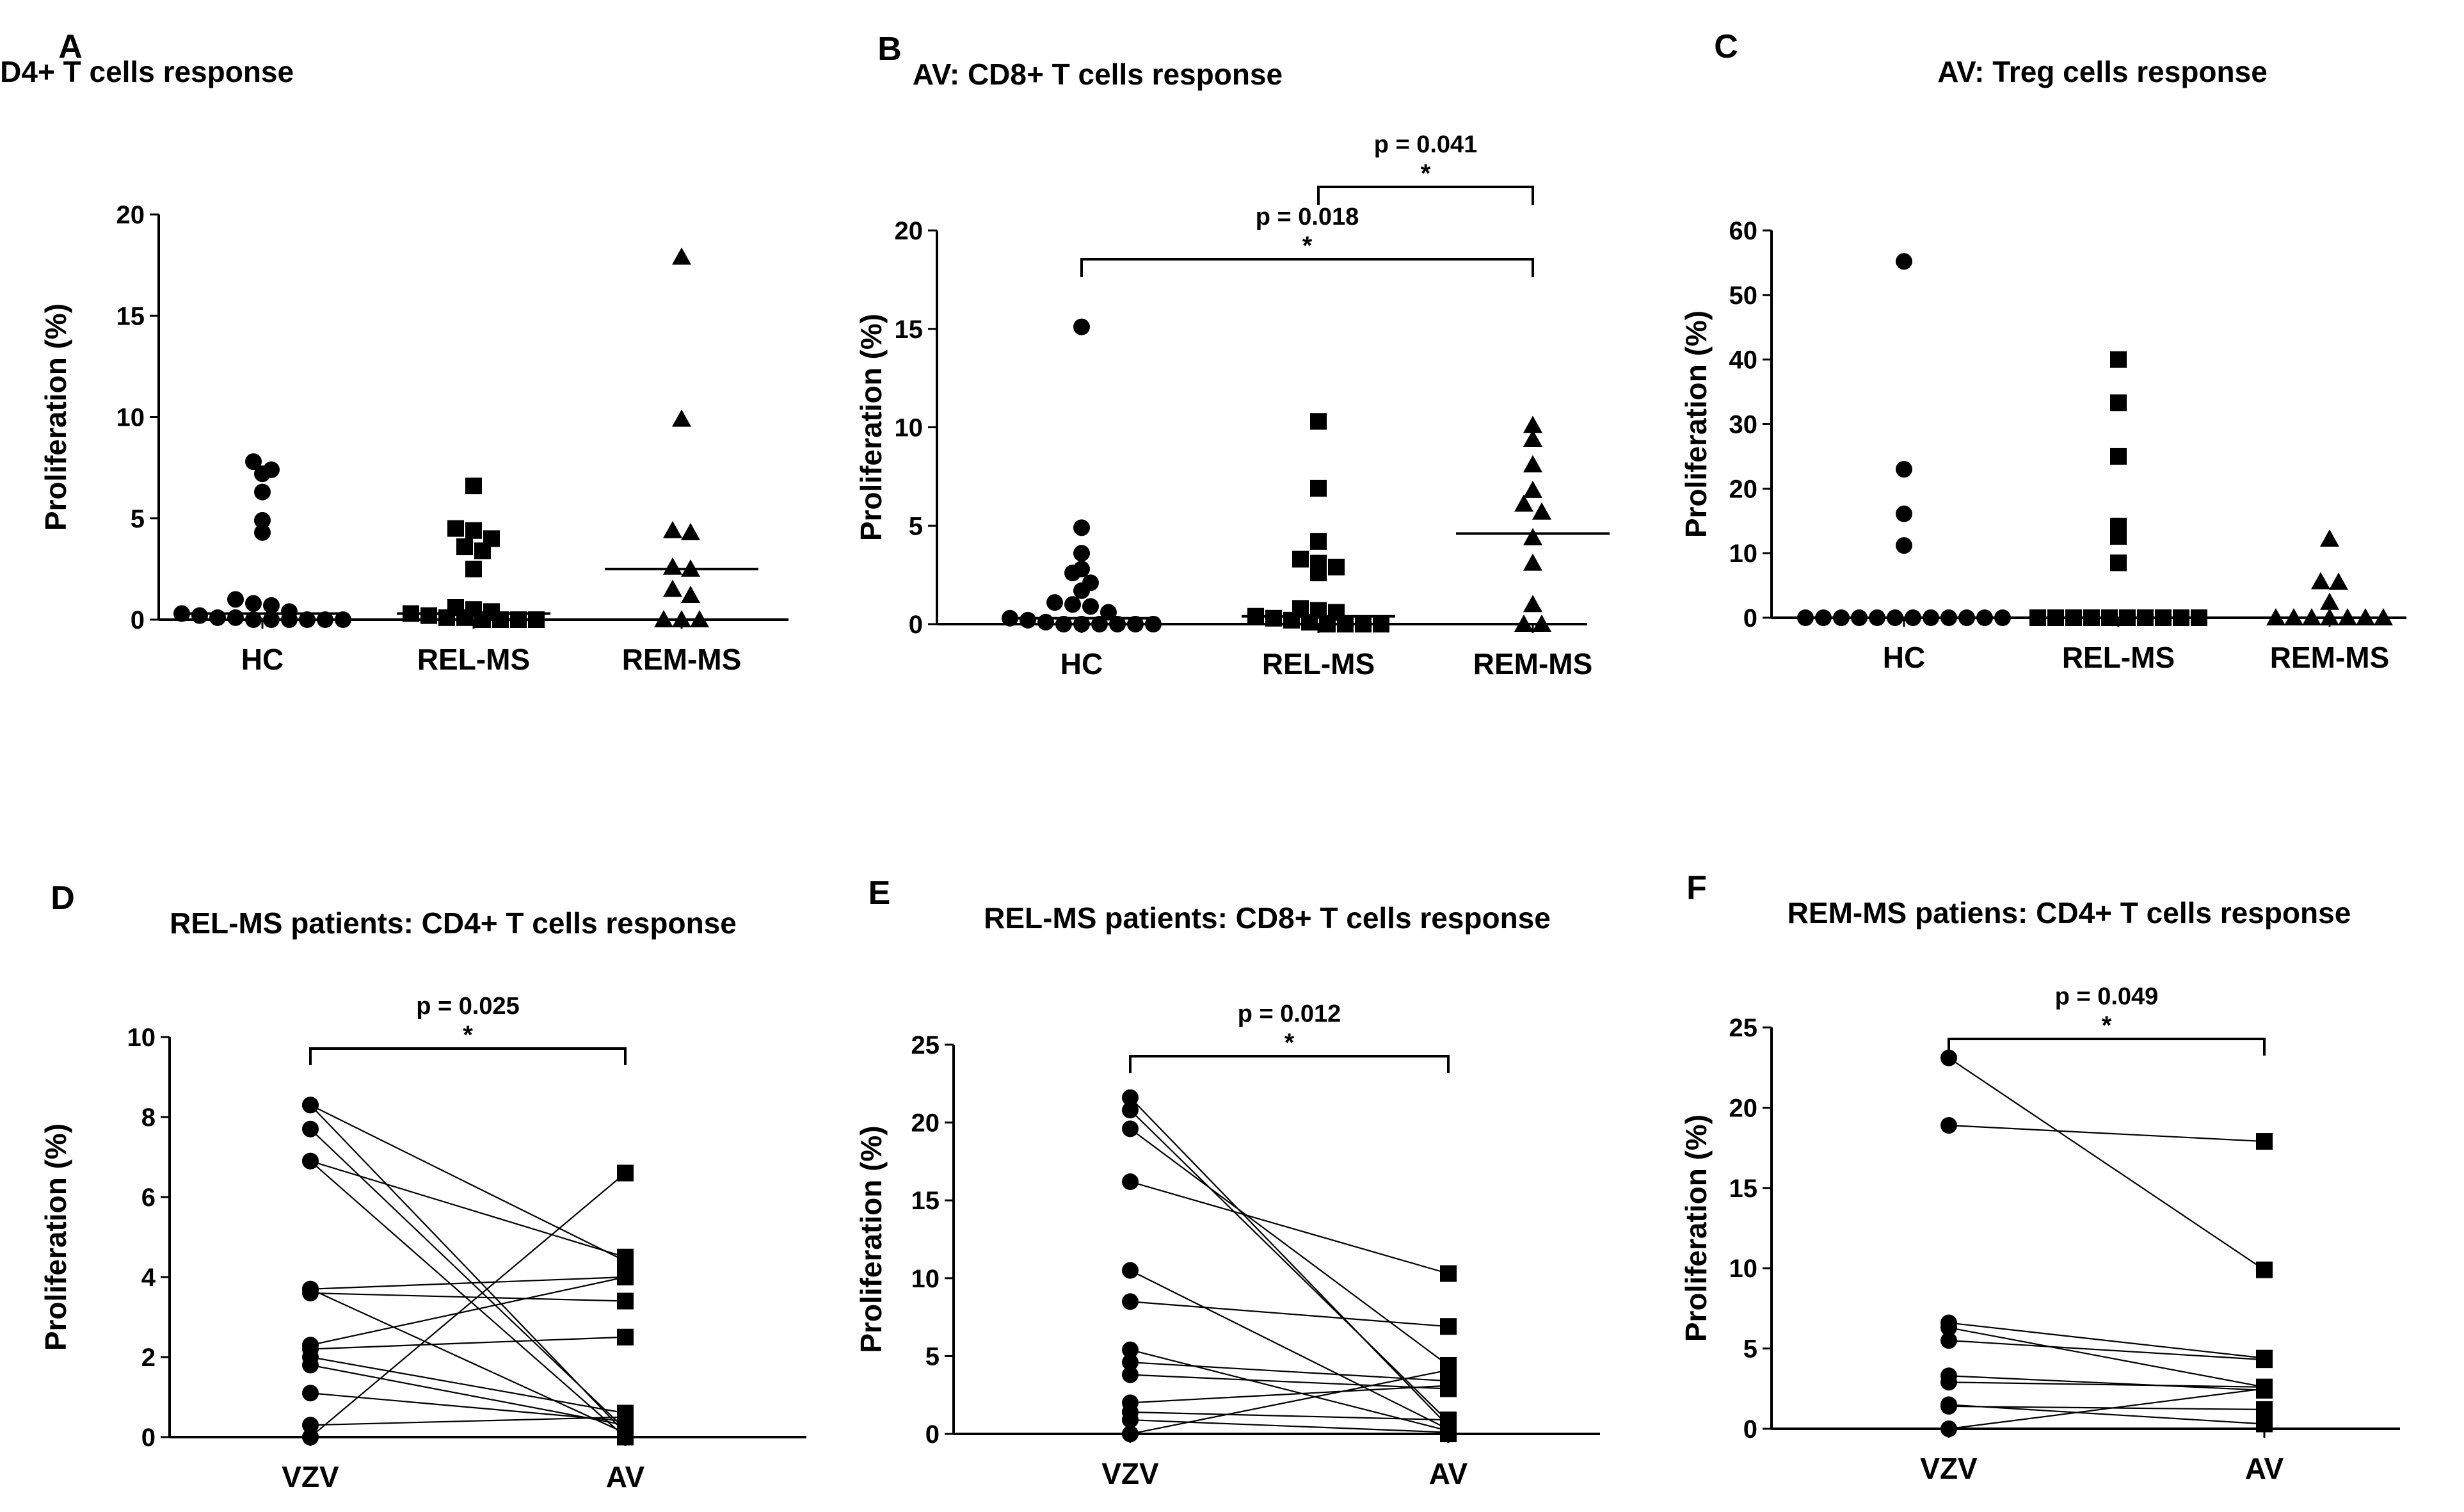  Describe the element at coordinates (1696, 887) in the screenshot. I see `panel-label: F` at that location.